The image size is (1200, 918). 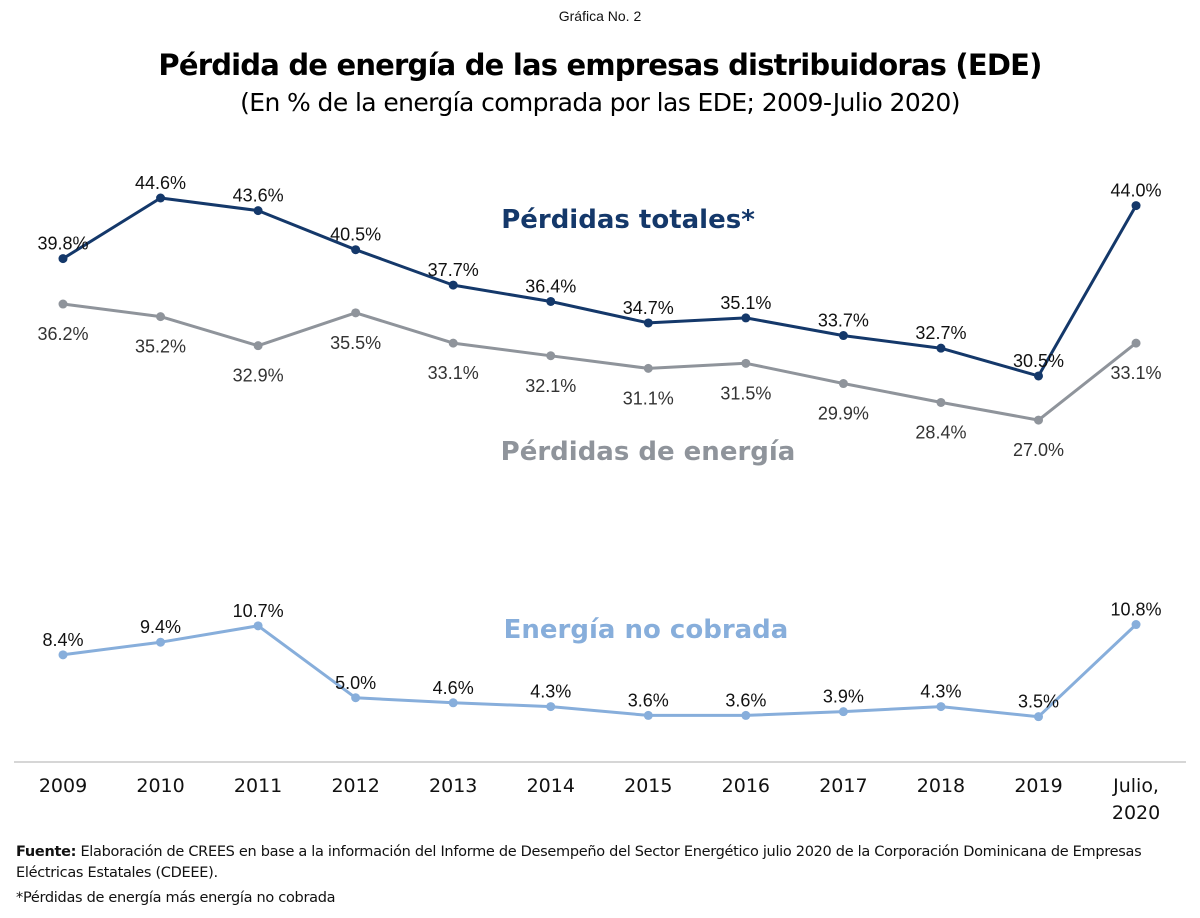 What do you see at coordinates (355, 235) in the screenshot?
I see `data-label: 40.5%` at bounding box center [355, 235].